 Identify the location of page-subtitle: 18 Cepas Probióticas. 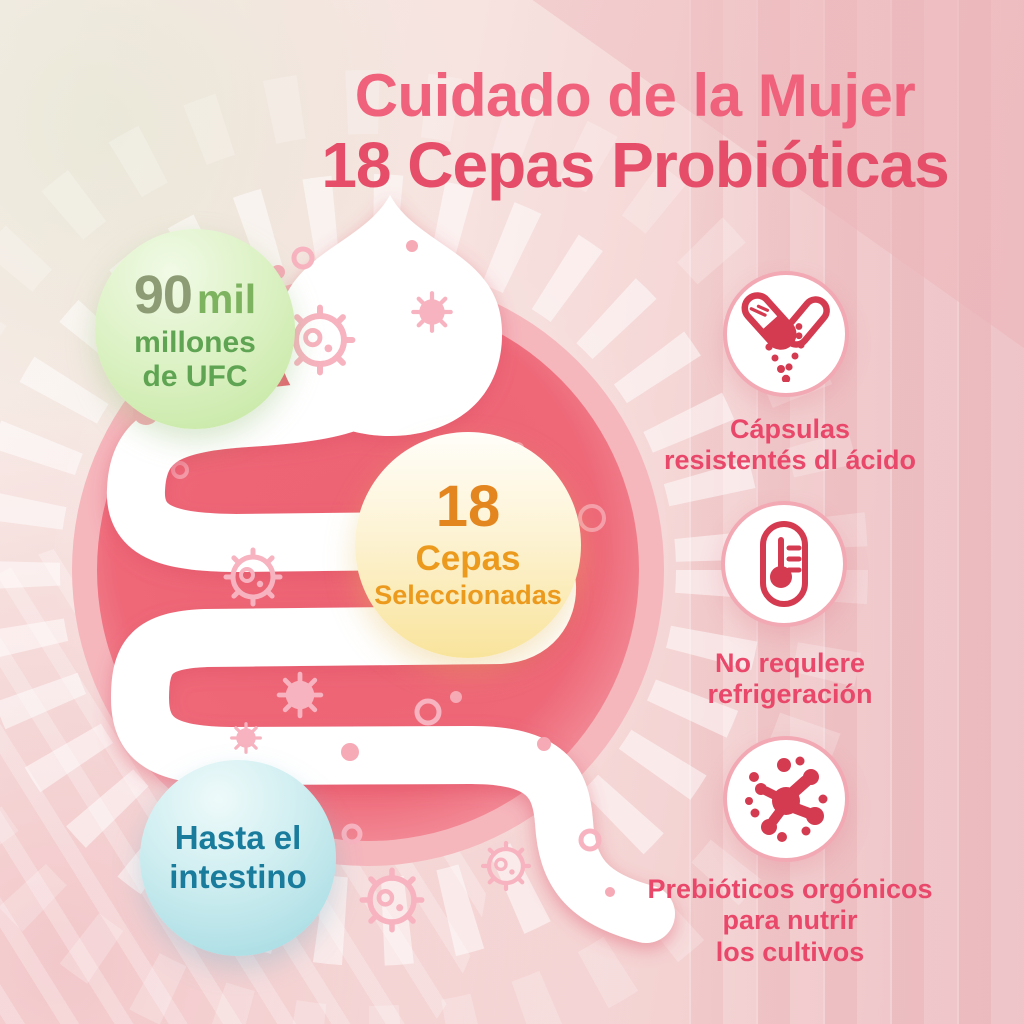
(635, 164).